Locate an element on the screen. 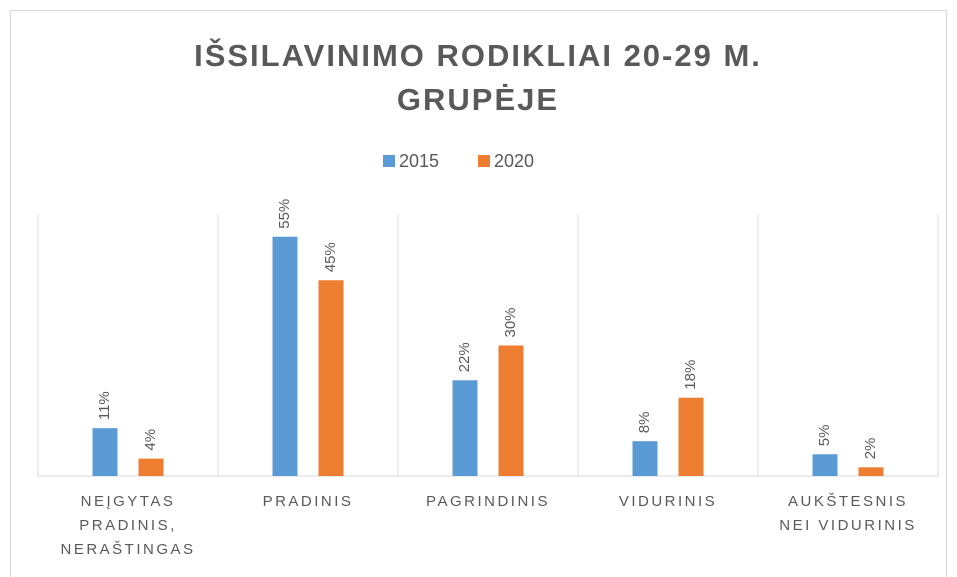  x-tick-label: AUKŠTESNIS NEI VIDURINIS is located at coordinates (848, 513).